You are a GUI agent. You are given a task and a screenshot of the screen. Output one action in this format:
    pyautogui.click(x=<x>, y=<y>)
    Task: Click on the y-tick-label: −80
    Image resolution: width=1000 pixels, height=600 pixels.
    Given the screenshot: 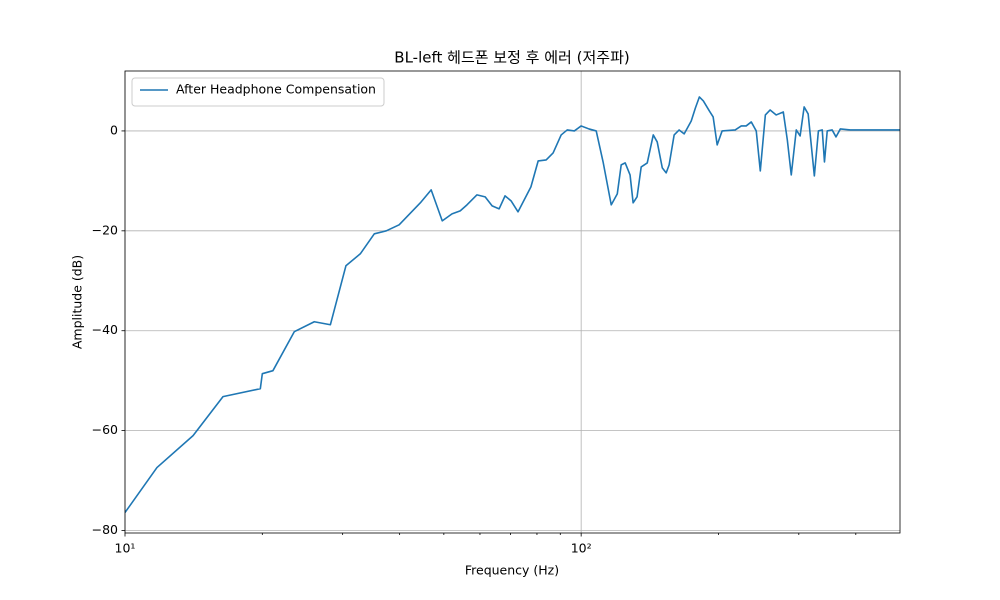 What is the action you would take?
    pyautogui.click(x=105, y=529)
    